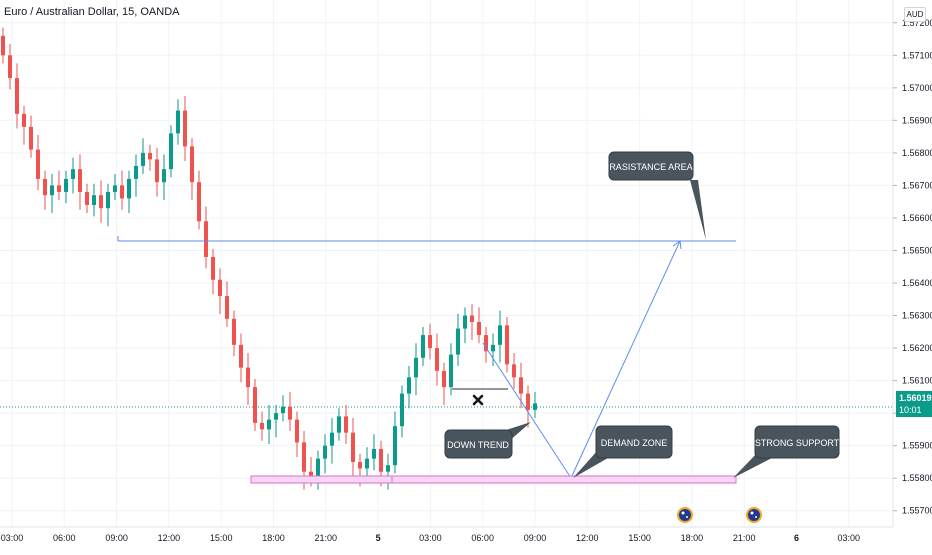 Image resolution: width=932 pixels, height=555 pixels. What do you see at coordinates (527, 410) in the screenshot?
I see `down-trend-line` at bounding box center [527, 410].